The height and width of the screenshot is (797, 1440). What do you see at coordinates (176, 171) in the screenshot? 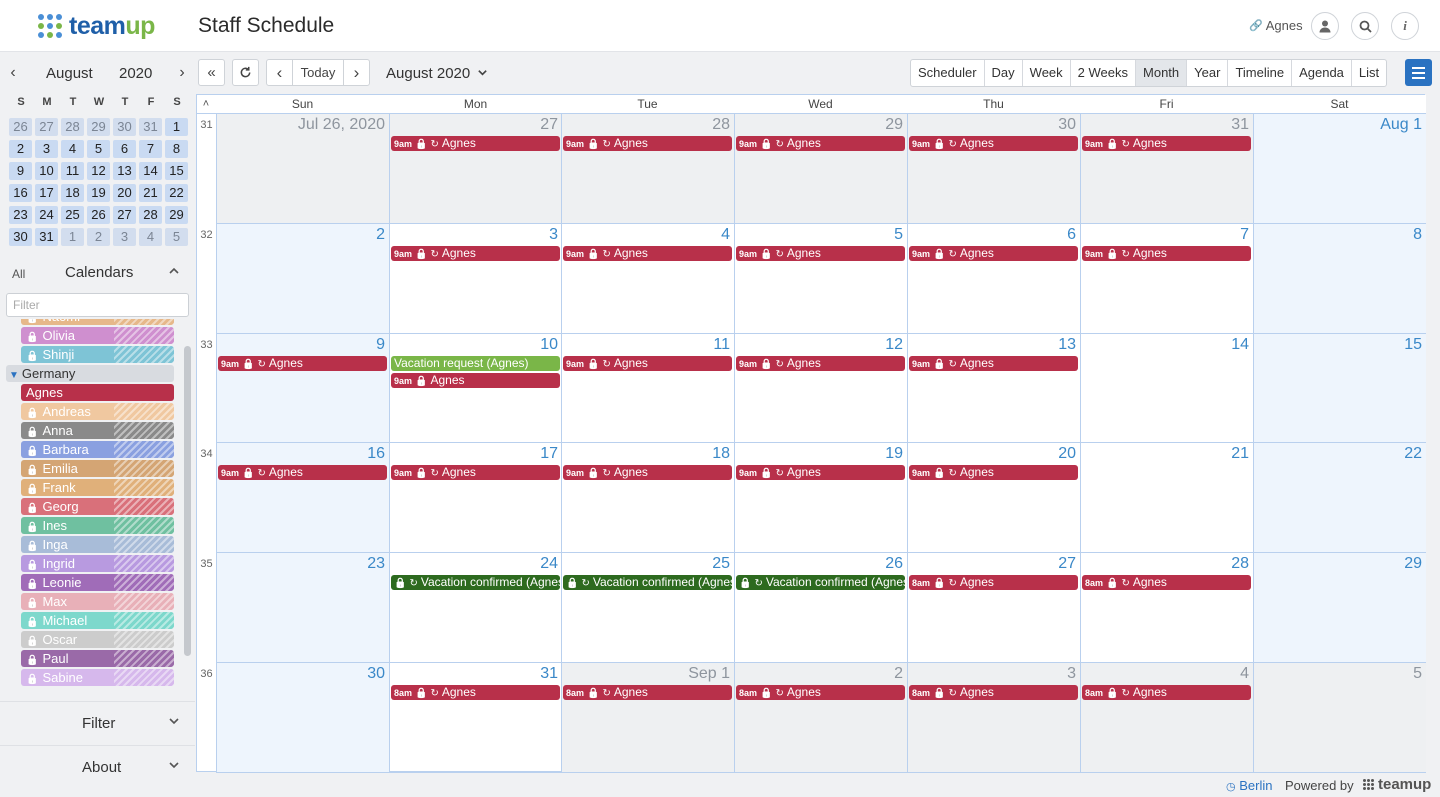
I see `mini-calendar-day: 15` at bounding box center [176, 171].